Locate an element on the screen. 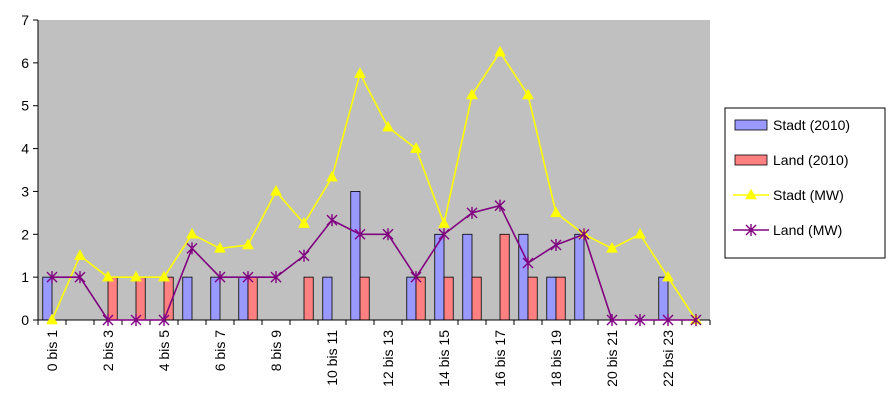 The image size is (888, 420). y-tick-label: 4 is located at coordinates (25, 149).